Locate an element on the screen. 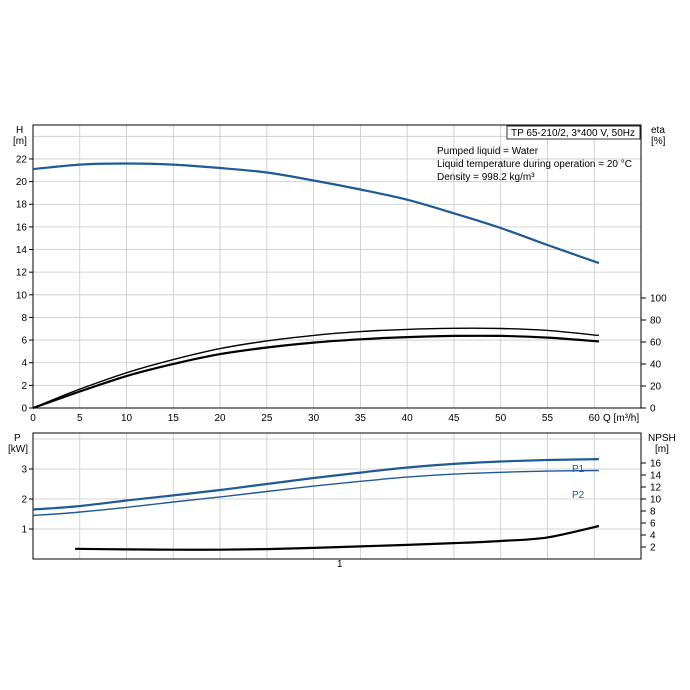  top-left-tick-label: 10 is located at coordinates (22, 295).